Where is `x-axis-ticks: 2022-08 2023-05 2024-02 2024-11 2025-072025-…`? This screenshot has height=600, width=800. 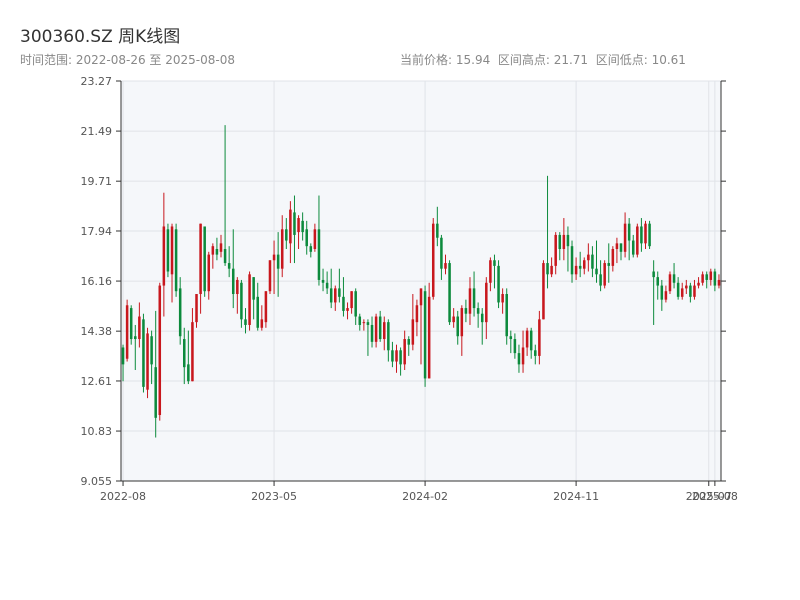 x-axis-ticks: 2022-08 2023-05 2024-02 2024-11 2025-072025-… is located at coordinates (419, 492).